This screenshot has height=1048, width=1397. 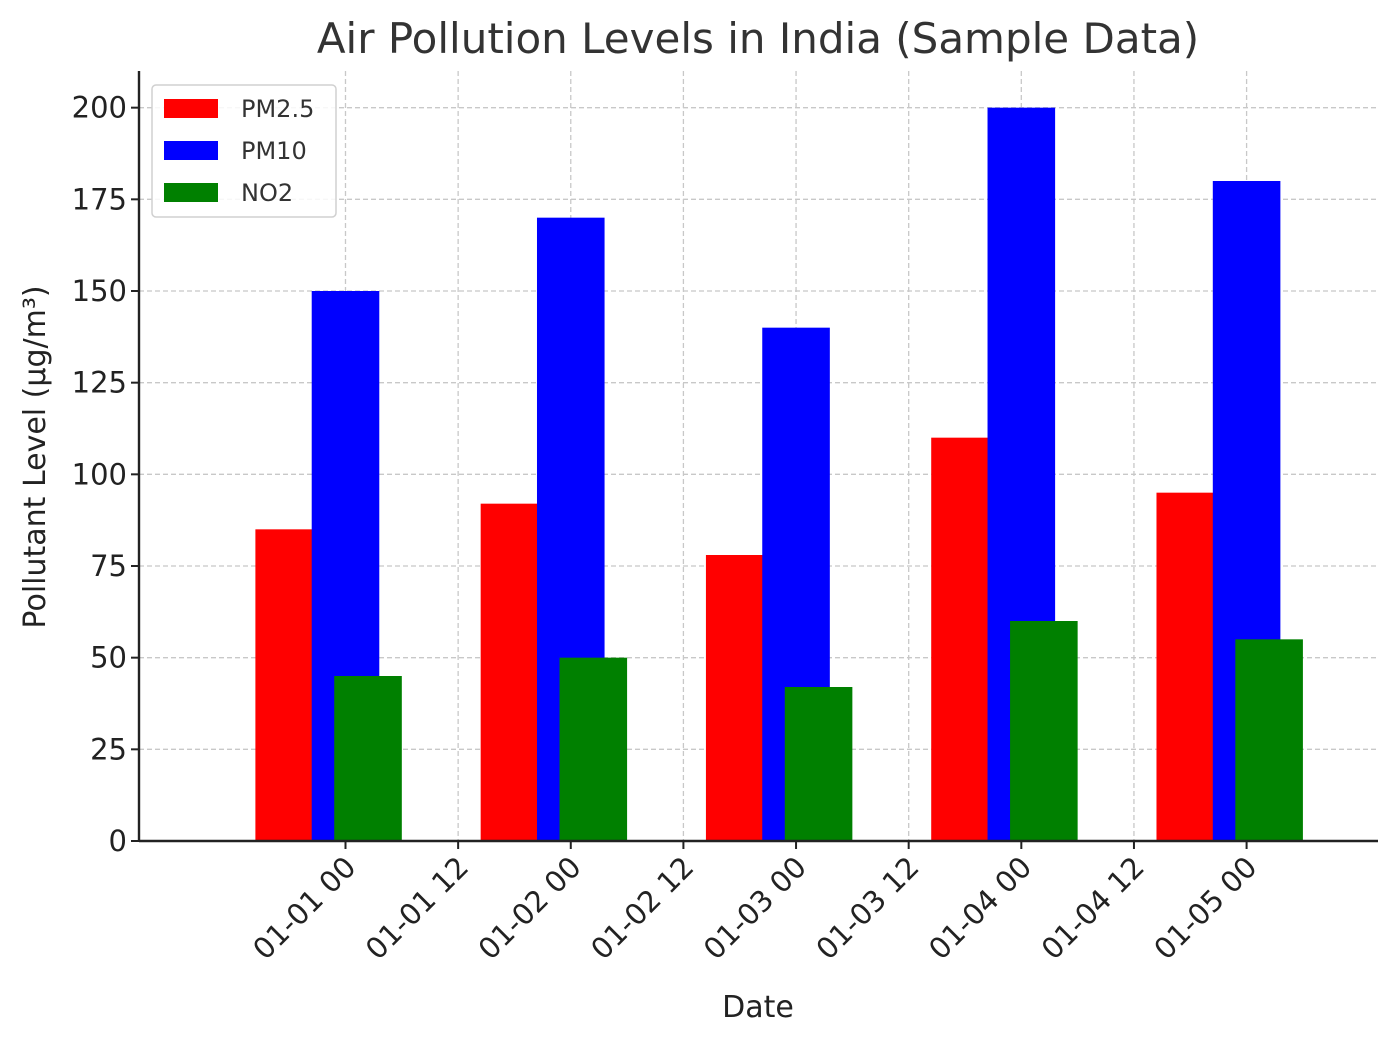 What do you see at coordinates (99, 291) in the screenshot?
I see `y-tick-label: 150` at bounding box center [99, 291].